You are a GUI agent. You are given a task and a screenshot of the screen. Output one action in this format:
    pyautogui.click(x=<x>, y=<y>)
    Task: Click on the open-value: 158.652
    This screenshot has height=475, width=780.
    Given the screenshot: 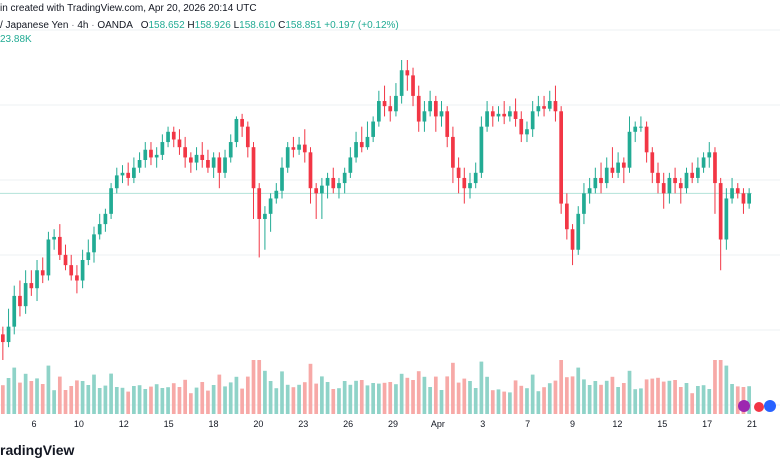 What is the action you would take?
    pyautogui.click(x=166, y=25)
    